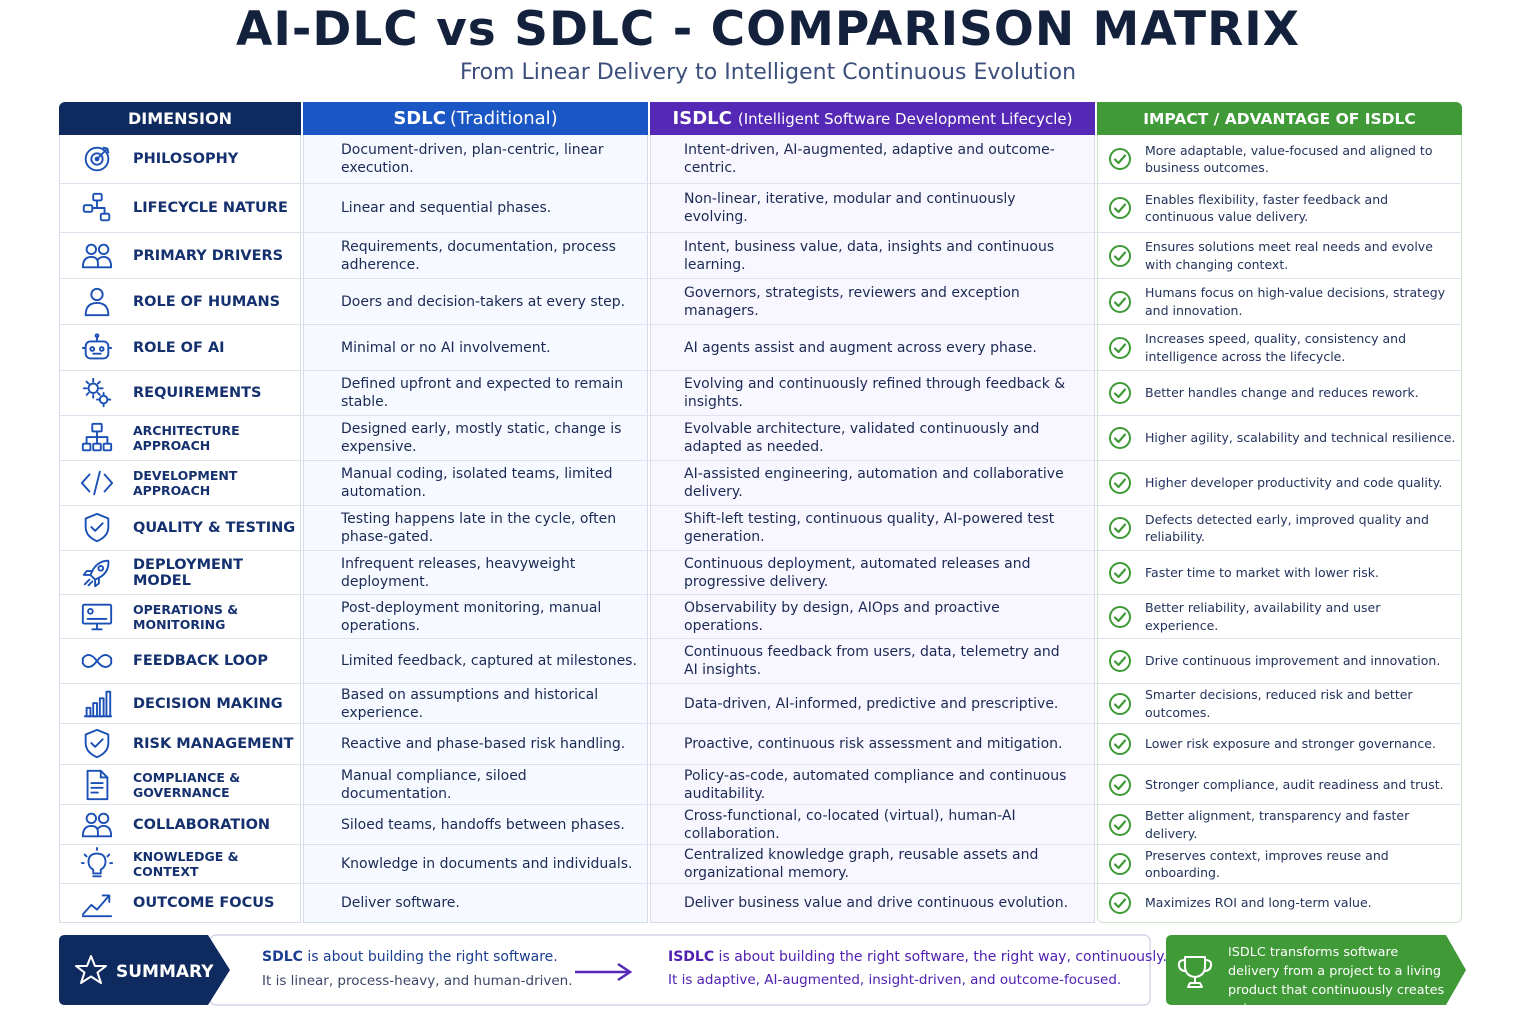  I want to click on dimension-cell: DEVELOPMENT APPROACH, so click(180, 483).